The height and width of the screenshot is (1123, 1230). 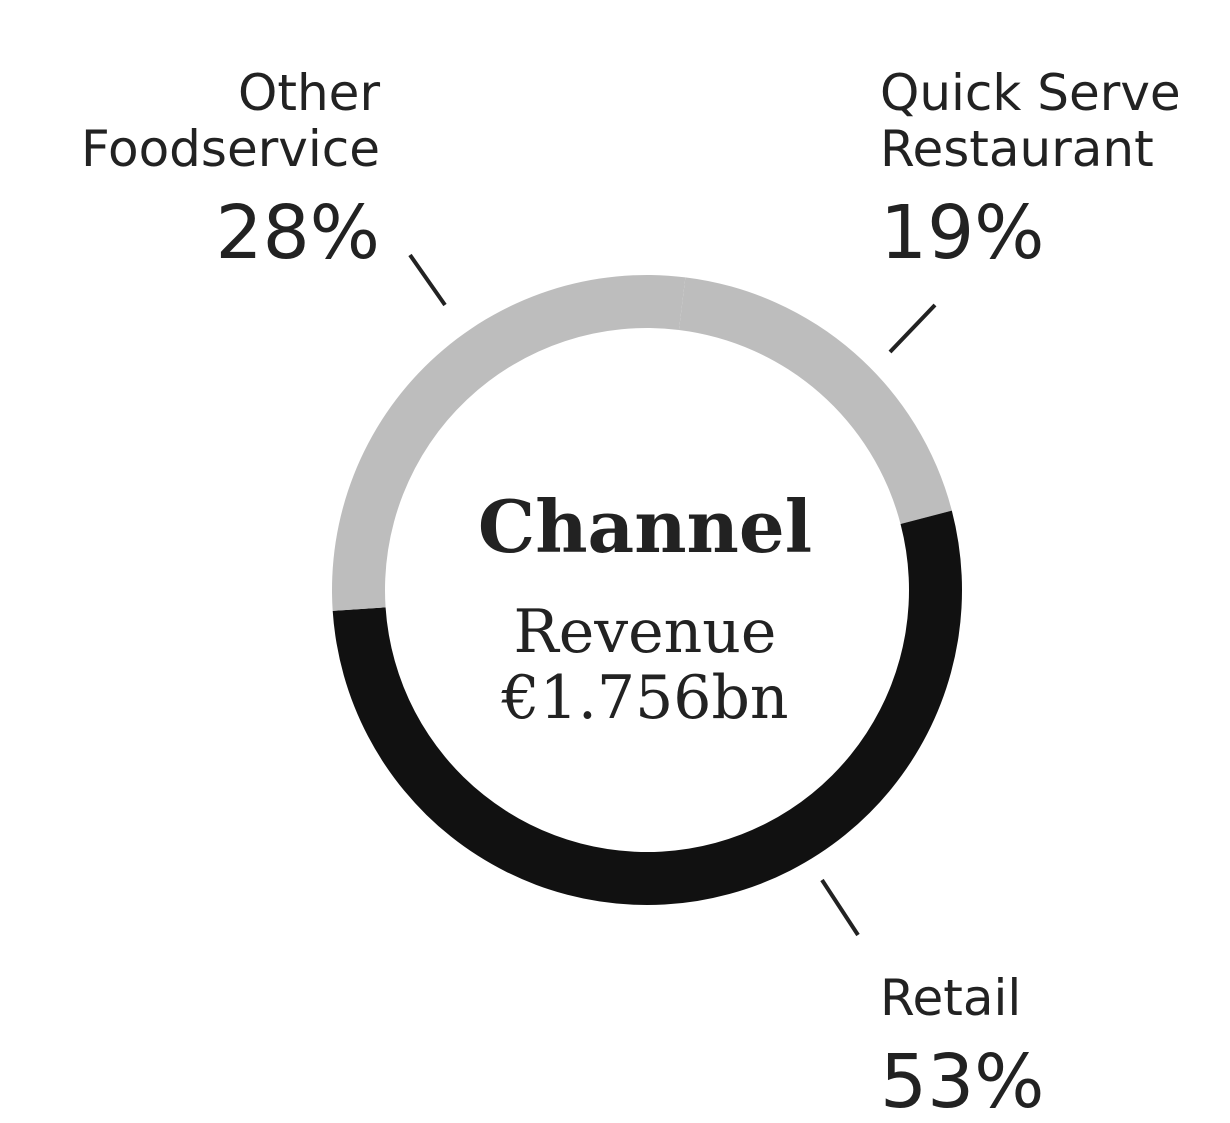 What do you see at coordinates (645, 632) in the screenshot?
I see `chart-subtitle: Revenue` at bounding box center [645, 632].